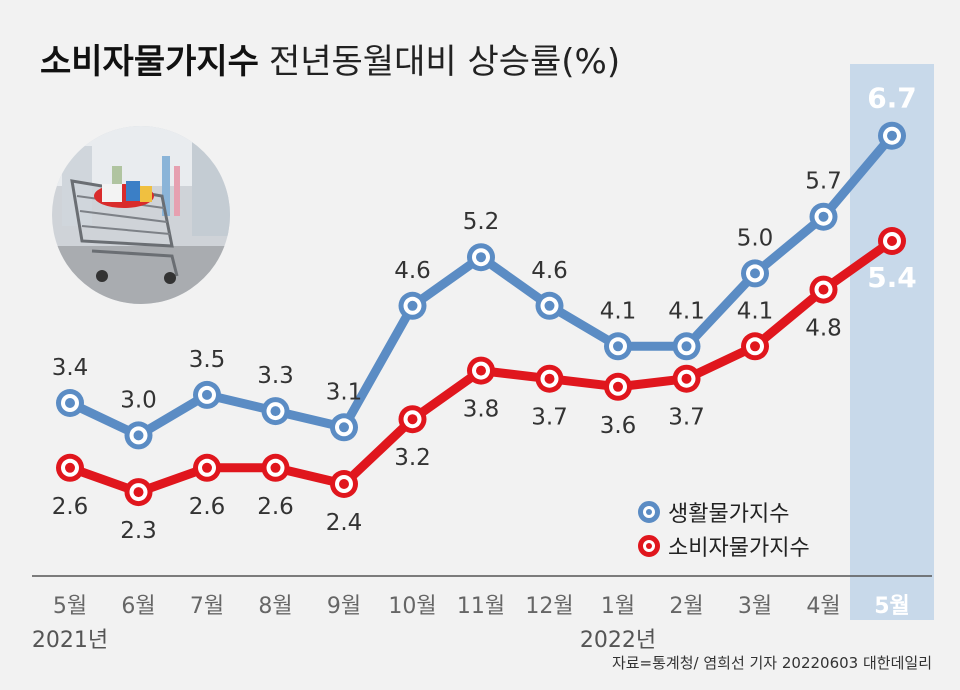 The height and width of the screenshot is (690, 960). Describe the element at coordinates (444, 62) in the screenshot. I see `title-sub: 전년동월대비 상승률(%)` at that location.